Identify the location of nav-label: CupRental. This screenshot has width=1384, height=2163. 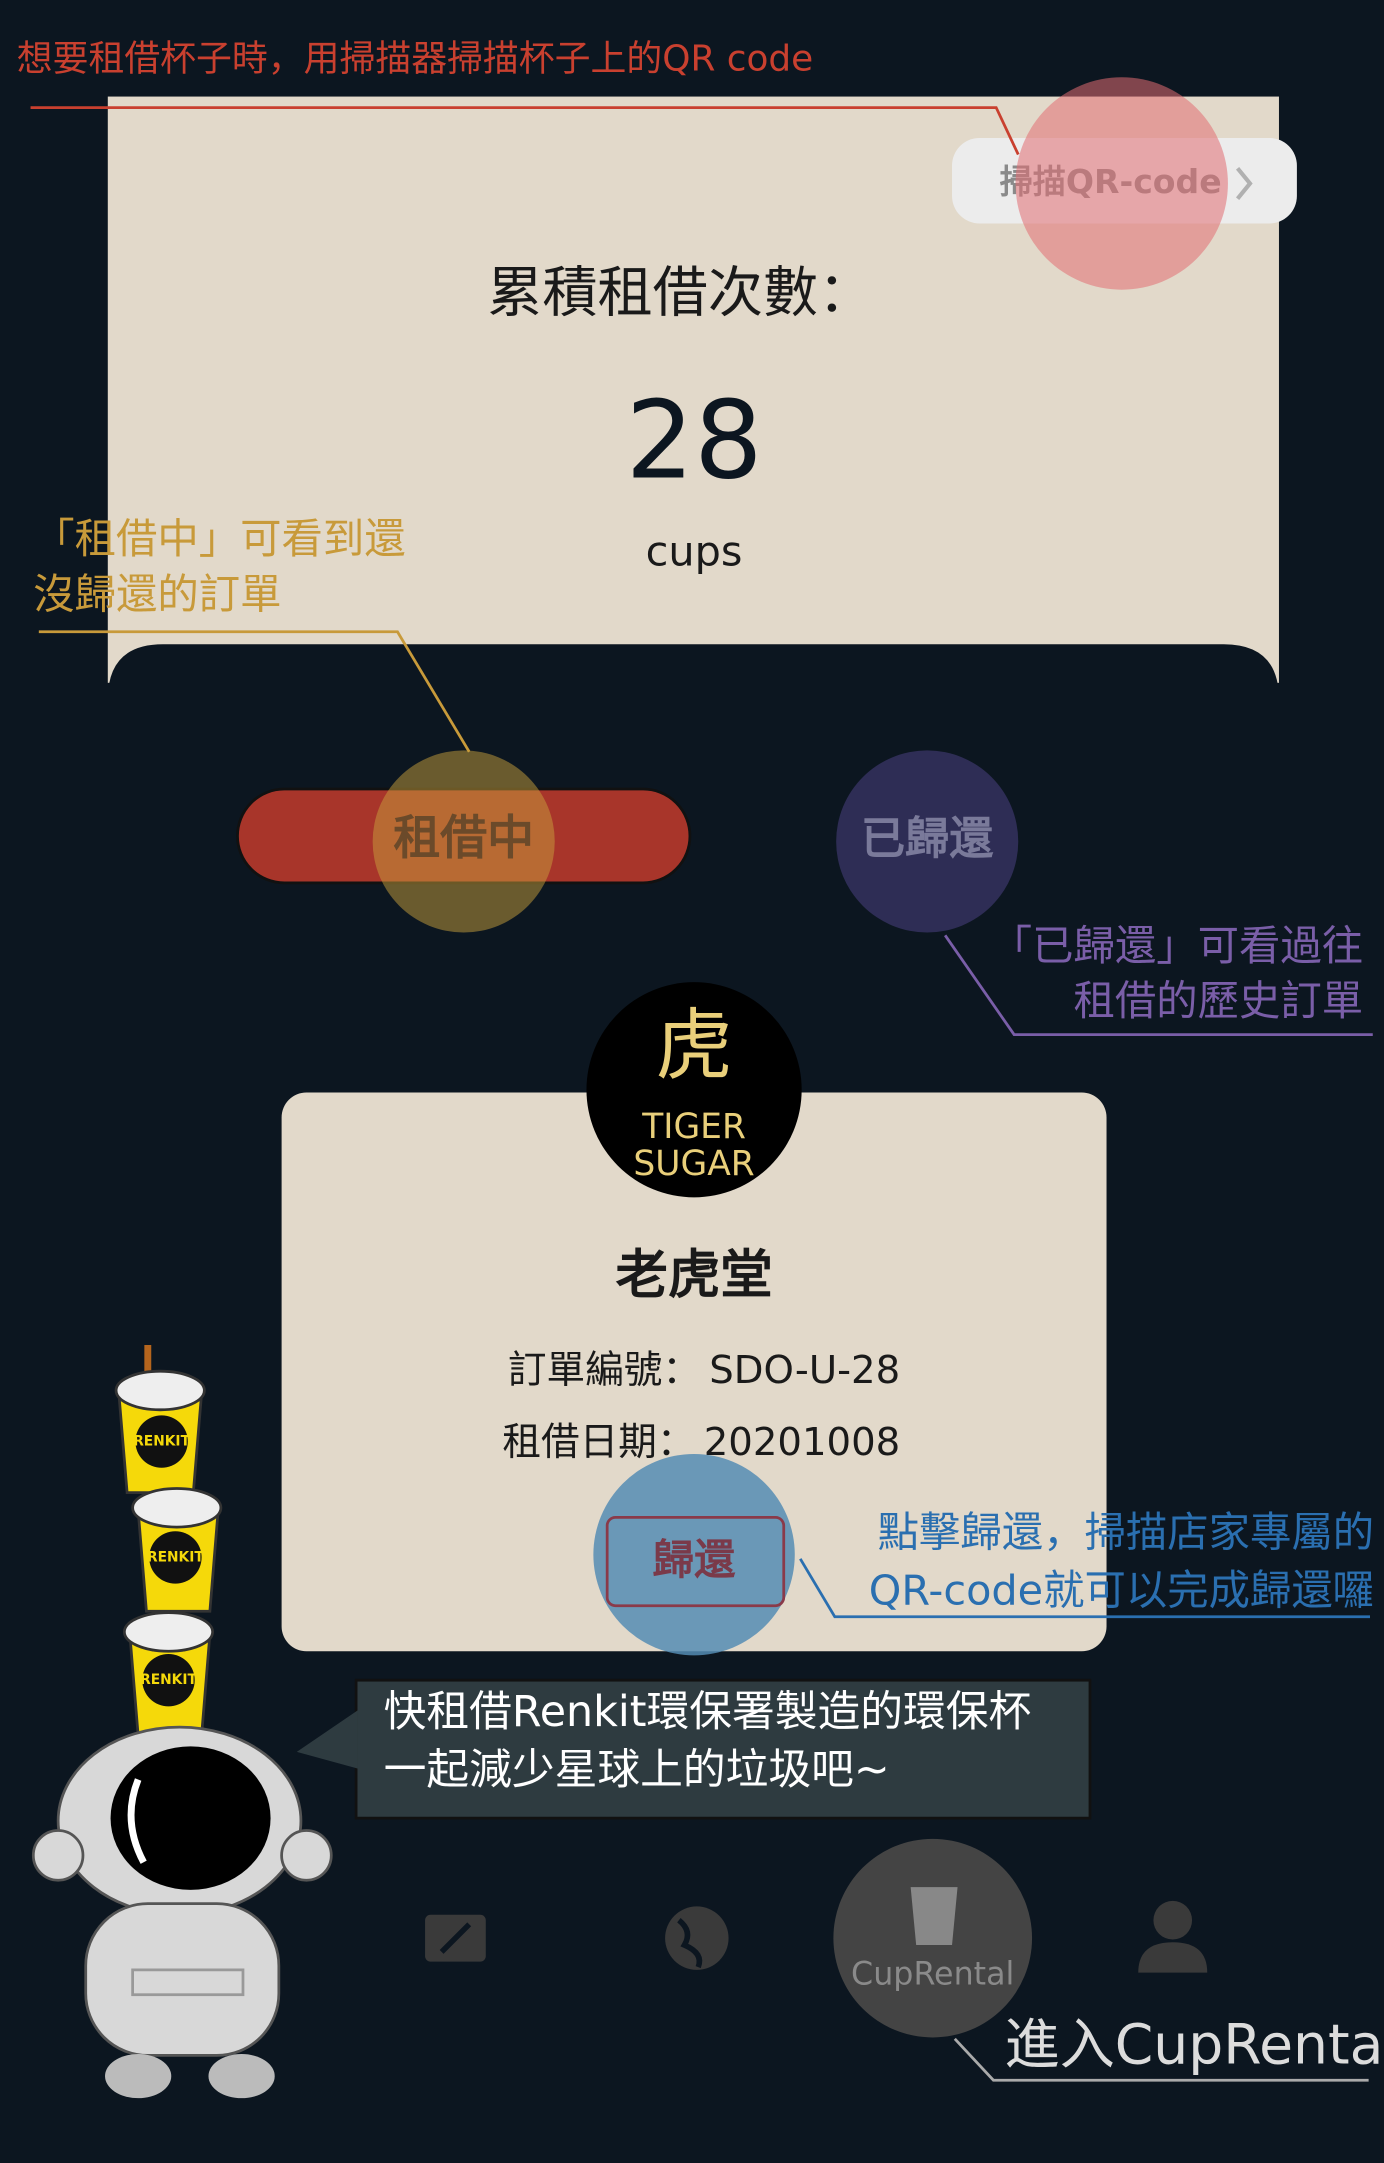
(932, 1974).